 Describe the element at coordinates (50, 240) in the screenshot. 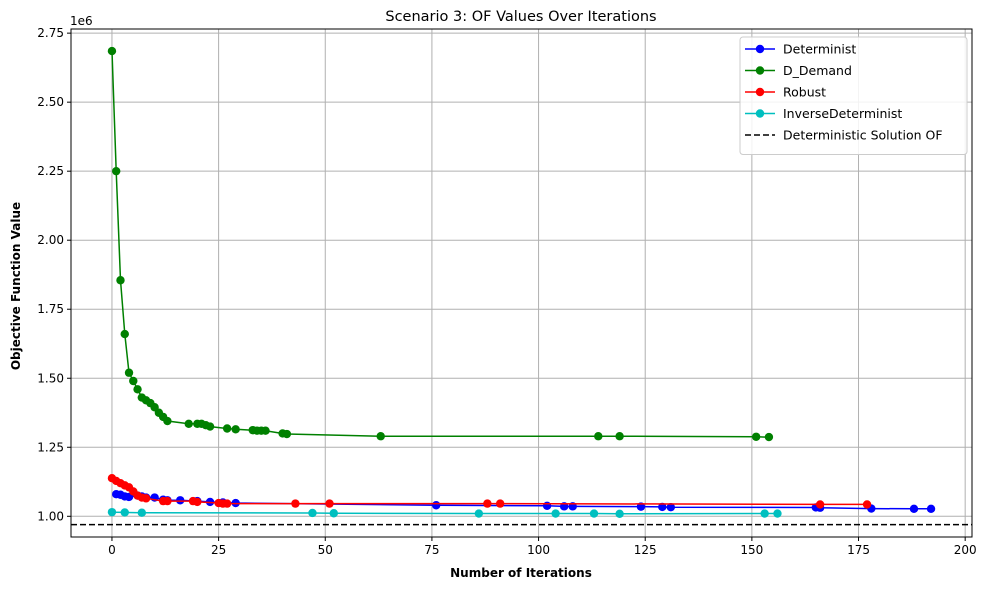

I see `y-tick-label: 2.00` at that location.